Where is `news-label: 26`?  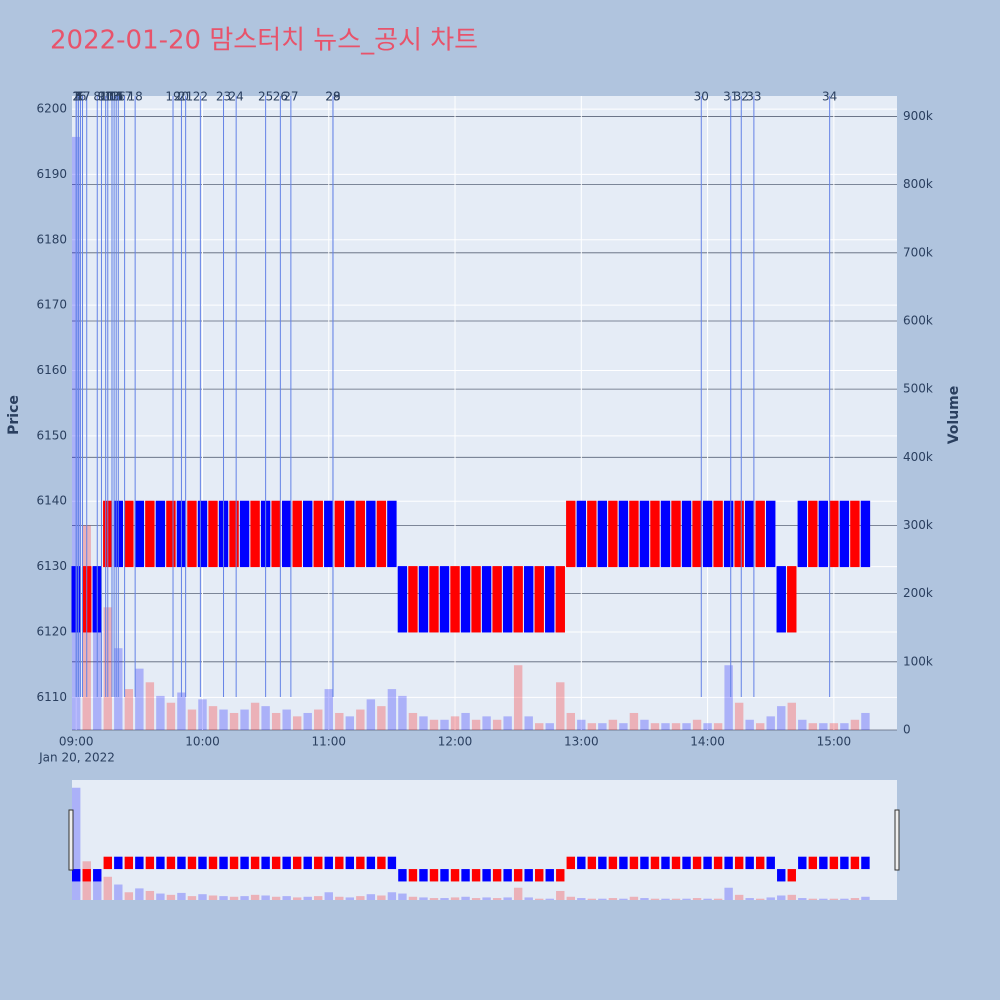
news-label: 26 is located at coordinates (280, 97).